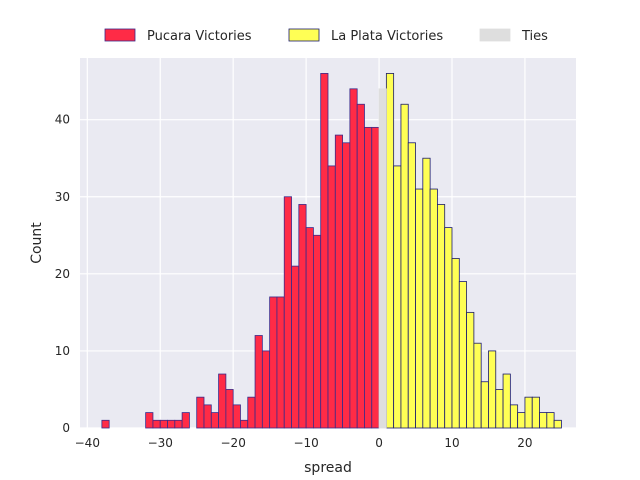 Image resolution: width=640 pixels, height=480 pixels. What do you see at coordinates (524, 443) in the screenshot?
I see `x-tick-label: 20` at bounding box center [524, 443].